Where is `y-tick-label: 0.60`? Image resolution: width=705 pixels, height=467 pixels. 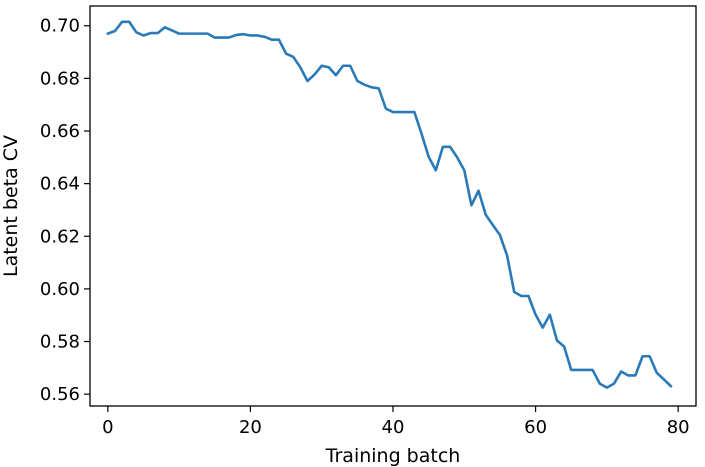
y-tick-label: 0.60 is located at coordinates (60, 289).